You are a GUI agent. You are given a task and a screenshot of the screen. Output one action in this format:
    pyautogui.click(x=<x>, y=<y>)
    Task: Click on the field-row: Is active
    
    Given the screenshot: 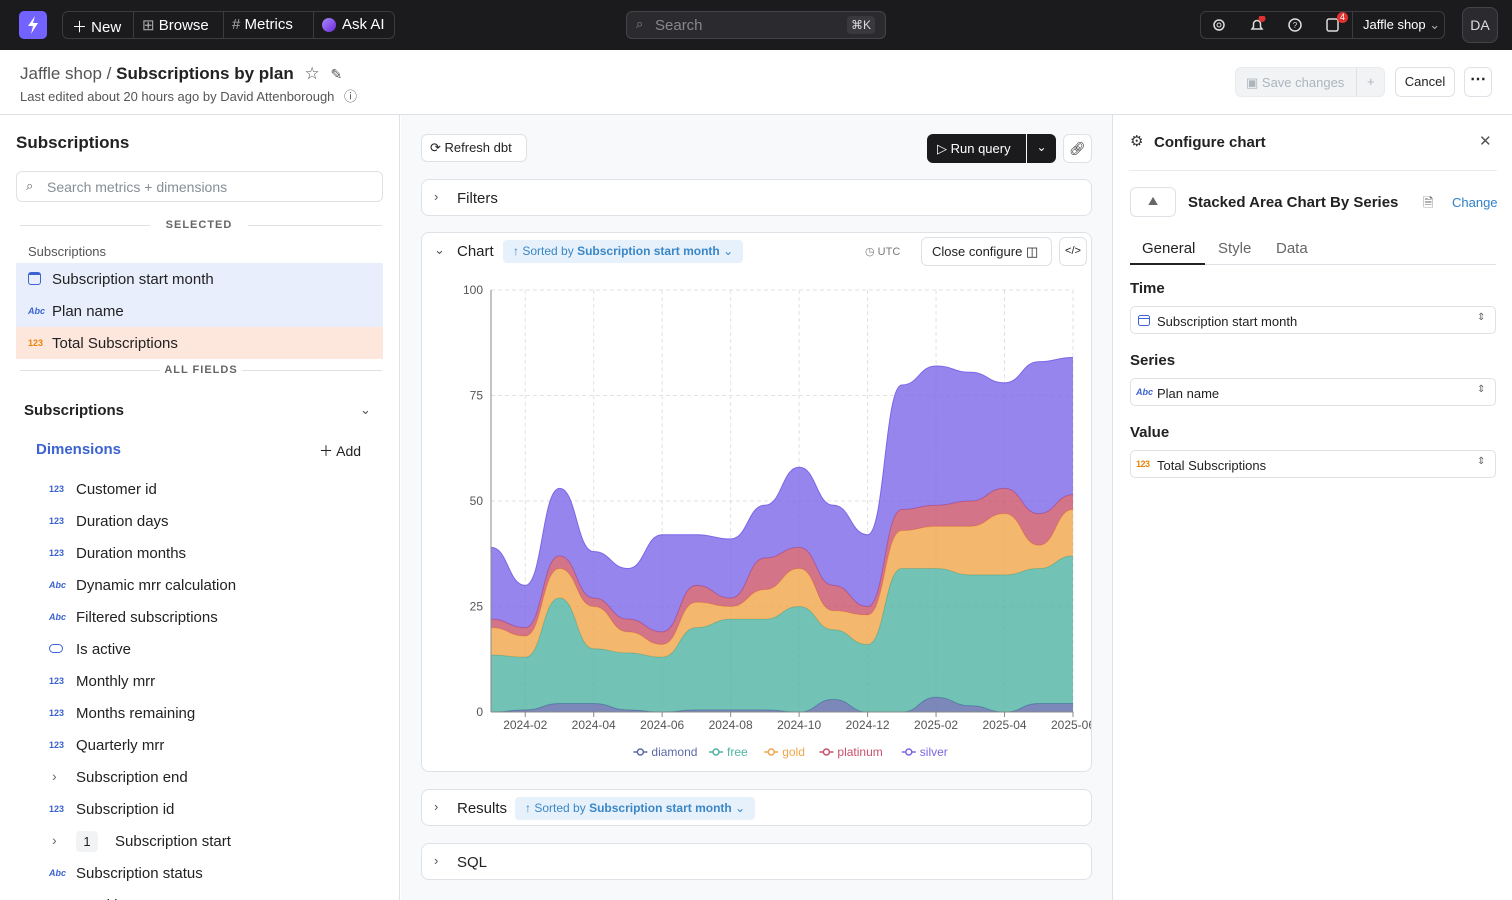 What is the action you would take?
    pyautogui.click(x=199, y=649)
    